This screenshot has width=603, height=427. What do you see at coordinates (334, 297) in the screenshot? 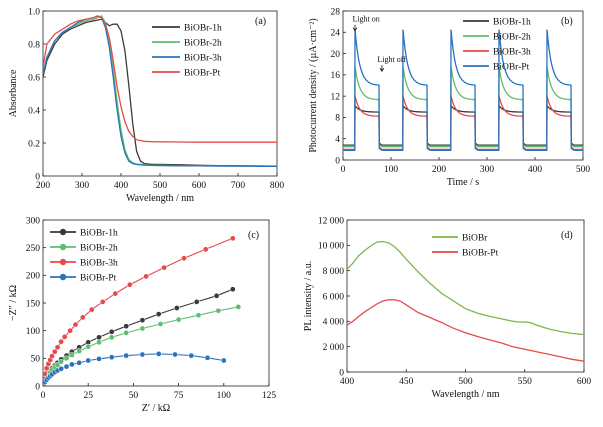
I see `y-tick-label: 6 000` at bounding box center [334, 297].